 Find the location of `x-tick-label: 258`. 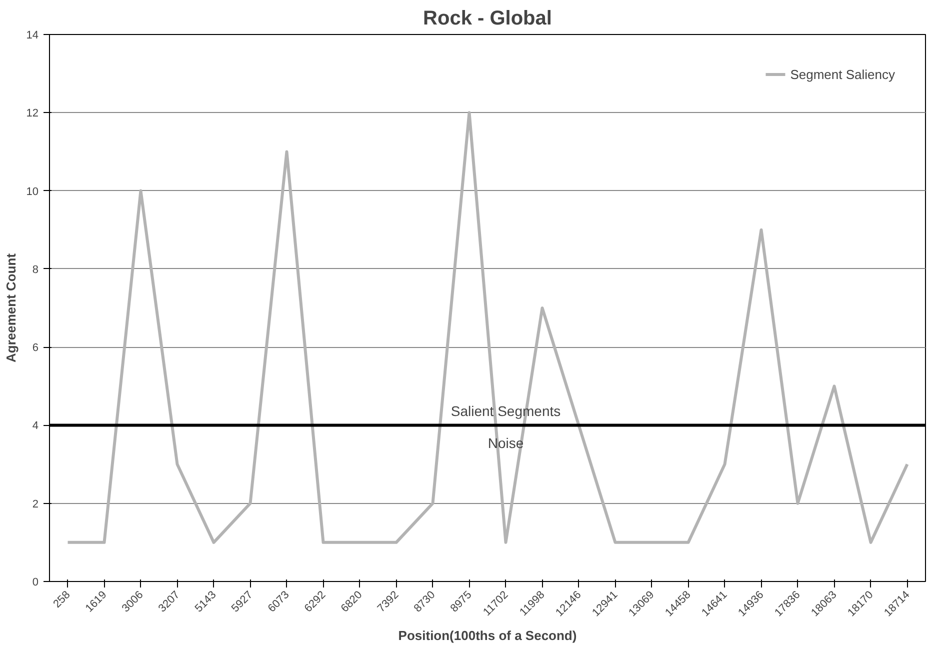

x-tick-label: 258 is located at coordinates (62, 599).